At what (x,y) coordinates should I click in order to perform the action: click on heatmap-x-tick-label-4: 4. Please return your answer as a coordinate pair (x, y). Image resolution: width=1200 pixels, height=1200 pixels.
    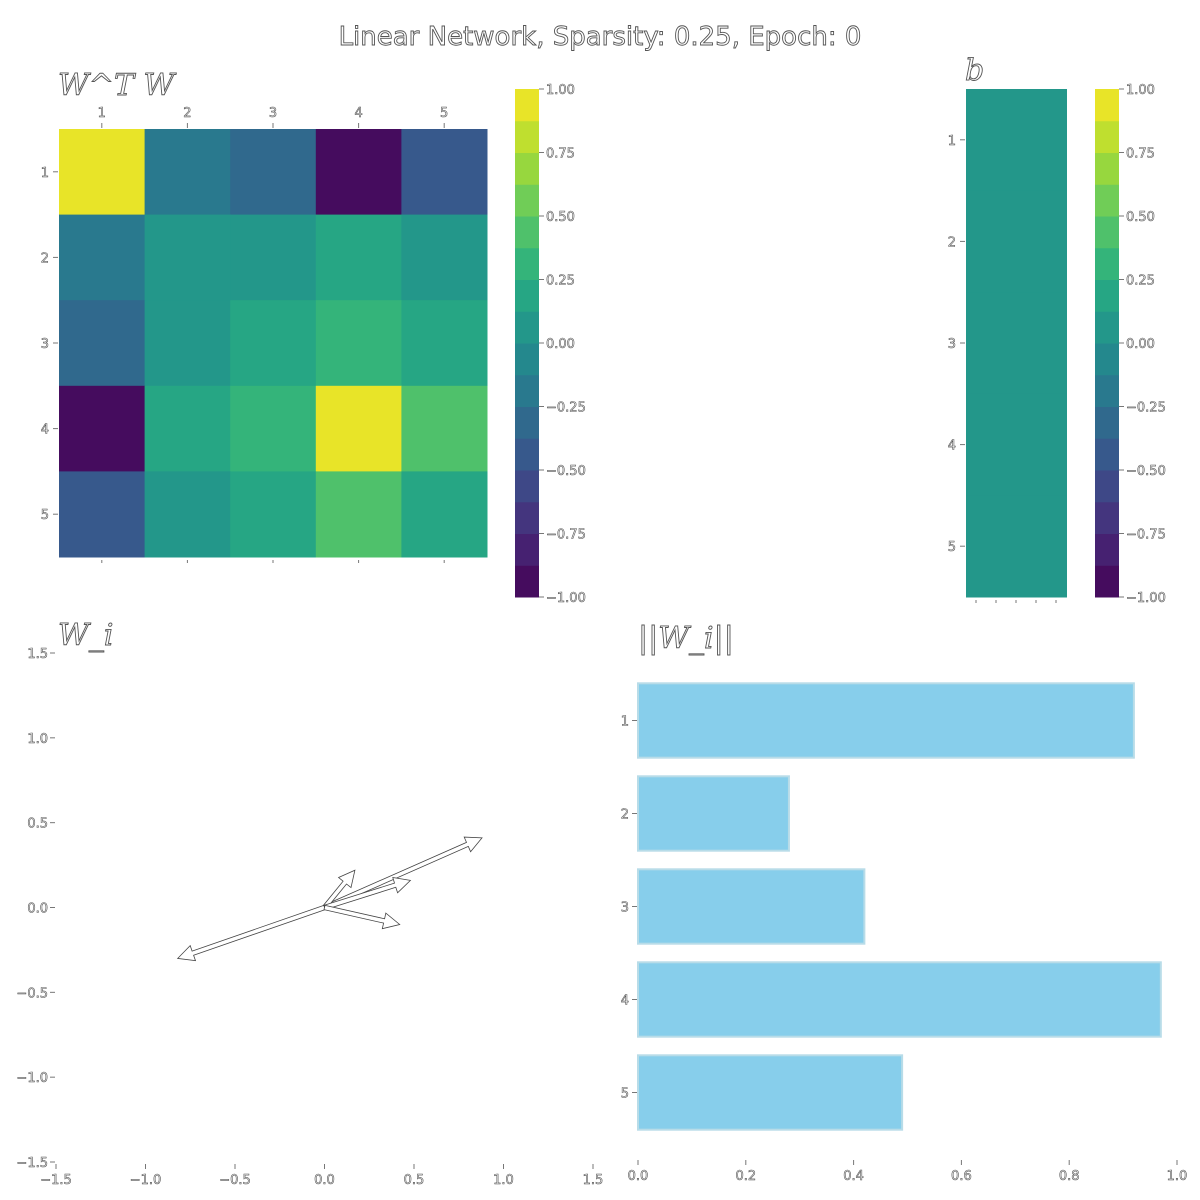
    Looking at the image, I should click on (358, 113).